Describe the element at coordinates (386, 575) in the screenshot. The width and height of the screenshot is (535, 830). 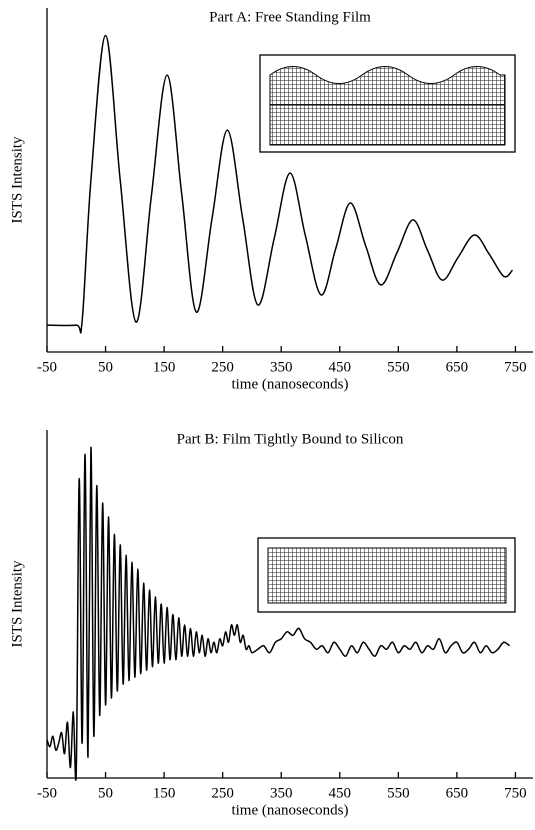
I see `inset-b` at that location.